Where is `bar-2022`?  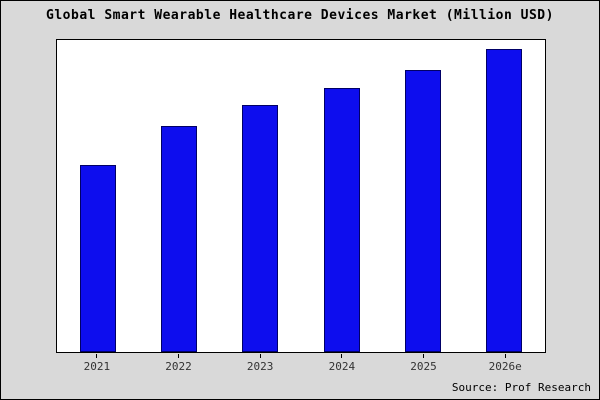 bar-2022 is located at coordinates (178, 239).